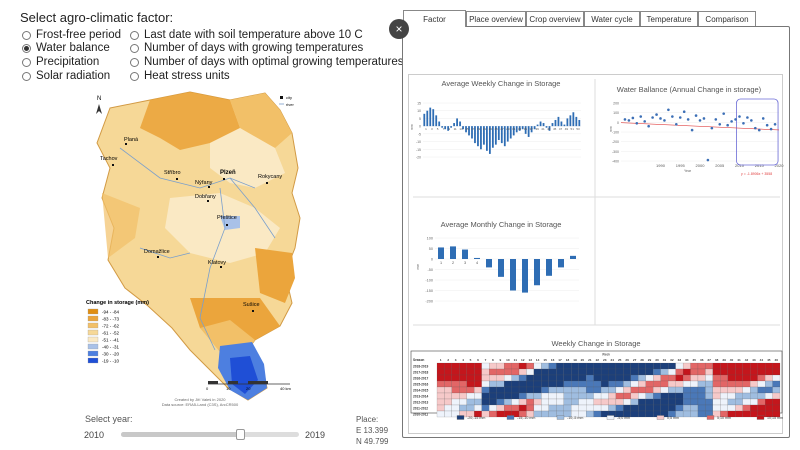 Image resolution: width=800 pixels, height=450 pixels. What do you see at coordinates (111, 353) in the screenshot?
I see `legend-label: -30 - -20` at bounding box center [111, 353].